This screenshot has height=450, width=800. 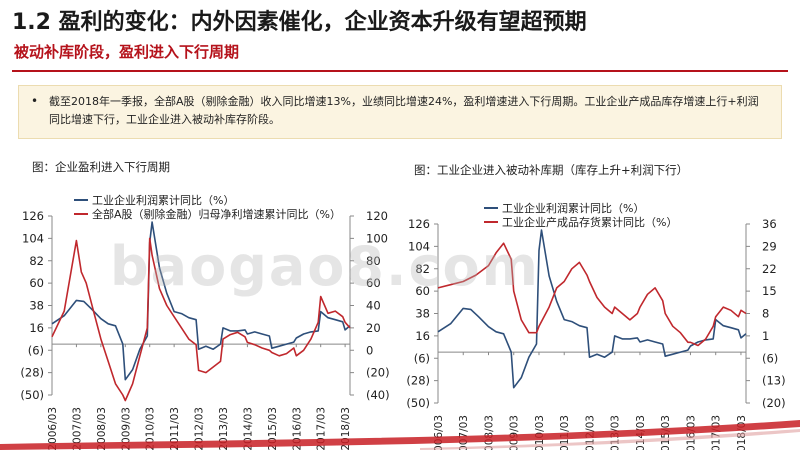 I want to click on x-tick-label: 2013/03, so click(x=224, y=428).